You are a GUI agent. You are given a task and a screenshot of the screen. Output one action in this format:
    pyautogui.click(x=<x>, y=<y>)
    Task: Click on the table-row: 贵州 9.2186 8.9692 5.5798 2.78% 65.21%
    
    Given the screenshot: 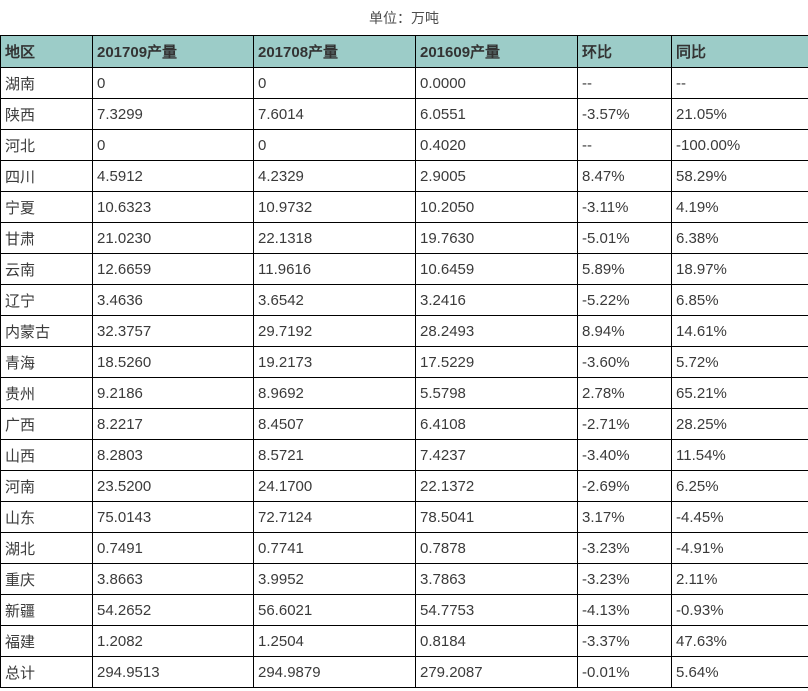 What is the action you would take?
    pyautogui.click(x=404, y=393)
    